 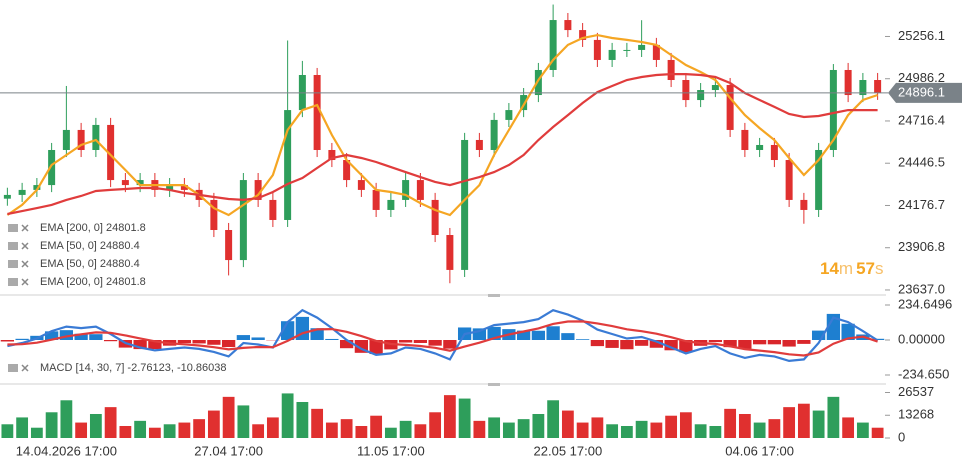 What do you see at coordinates (568, 450) in the screenshot?
I see `x-tick-label: 22.05 17:00` at bounding box center [568, 450].